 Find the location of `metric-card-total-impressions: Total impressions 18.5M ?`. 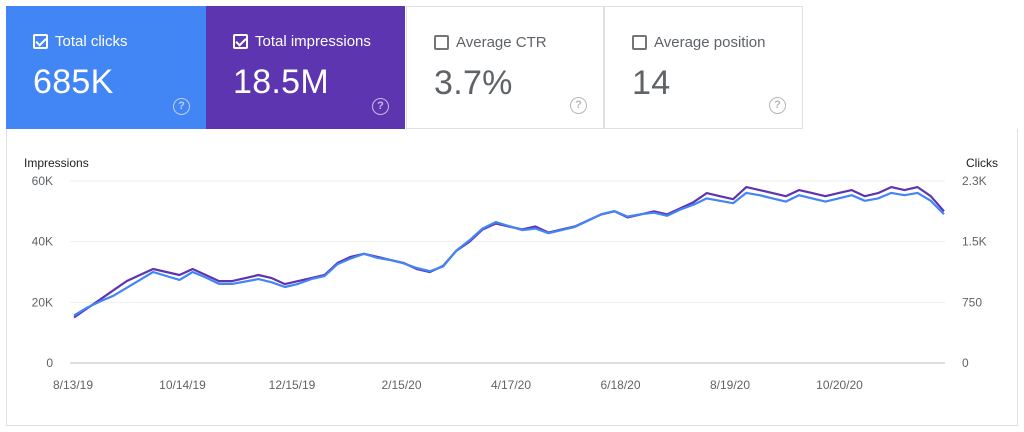

metric-card-total-impressions: Total impressions 18.5M ? is located at coordinates (305, 67).